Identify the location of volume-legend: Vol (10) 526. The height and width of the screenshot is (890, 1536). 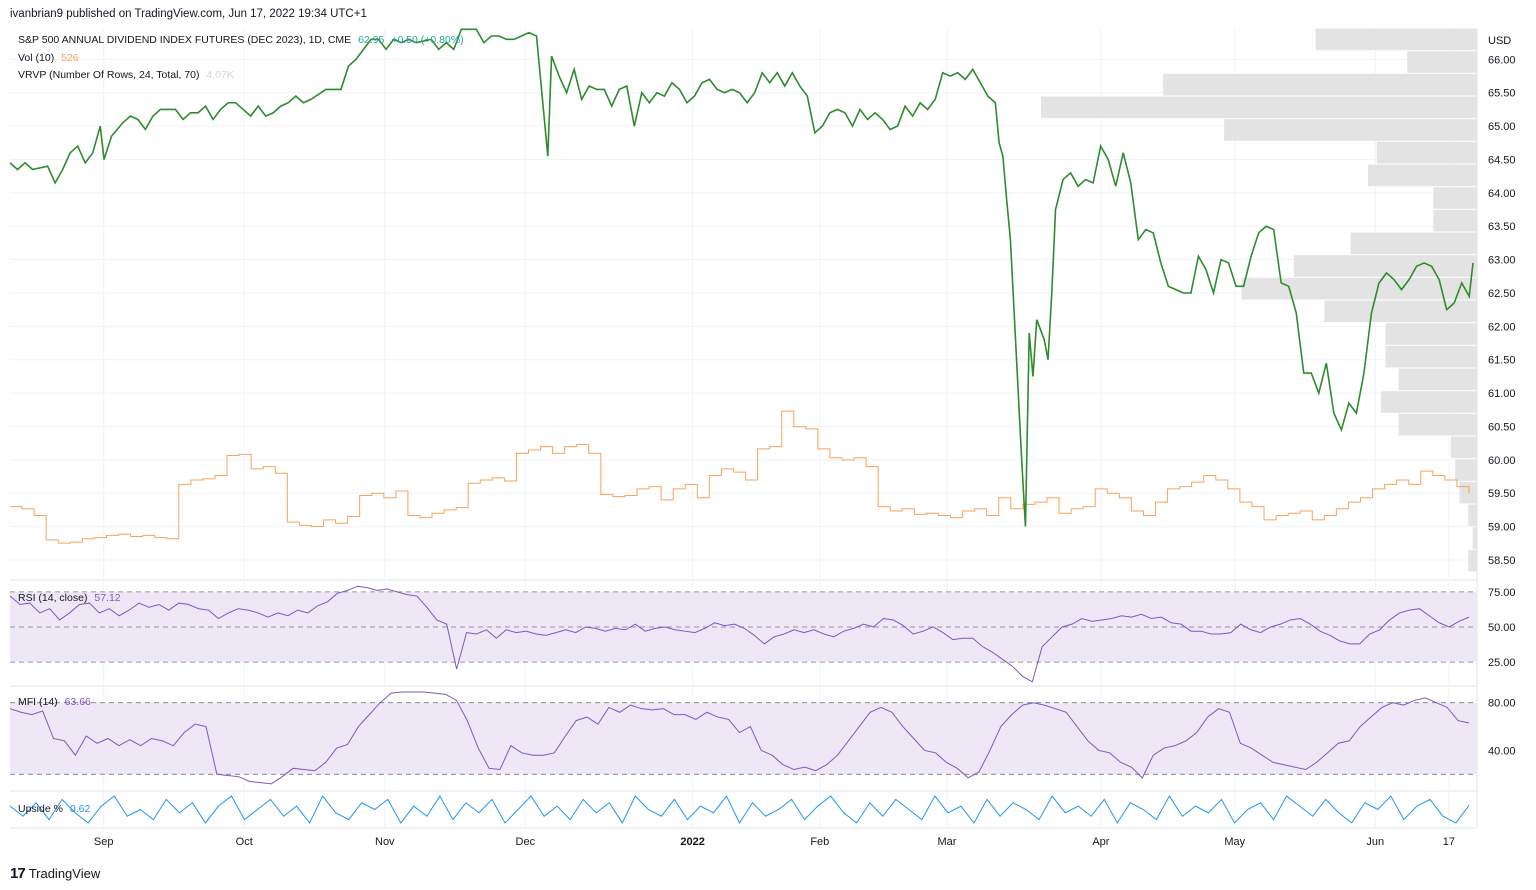
(48, 58).